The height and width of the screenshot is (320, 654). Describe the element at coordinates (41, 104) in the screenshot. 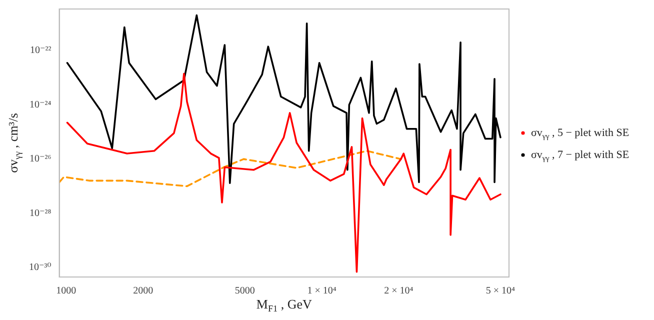

I see `y-tick-label: 10⁻²⁴` at that location.